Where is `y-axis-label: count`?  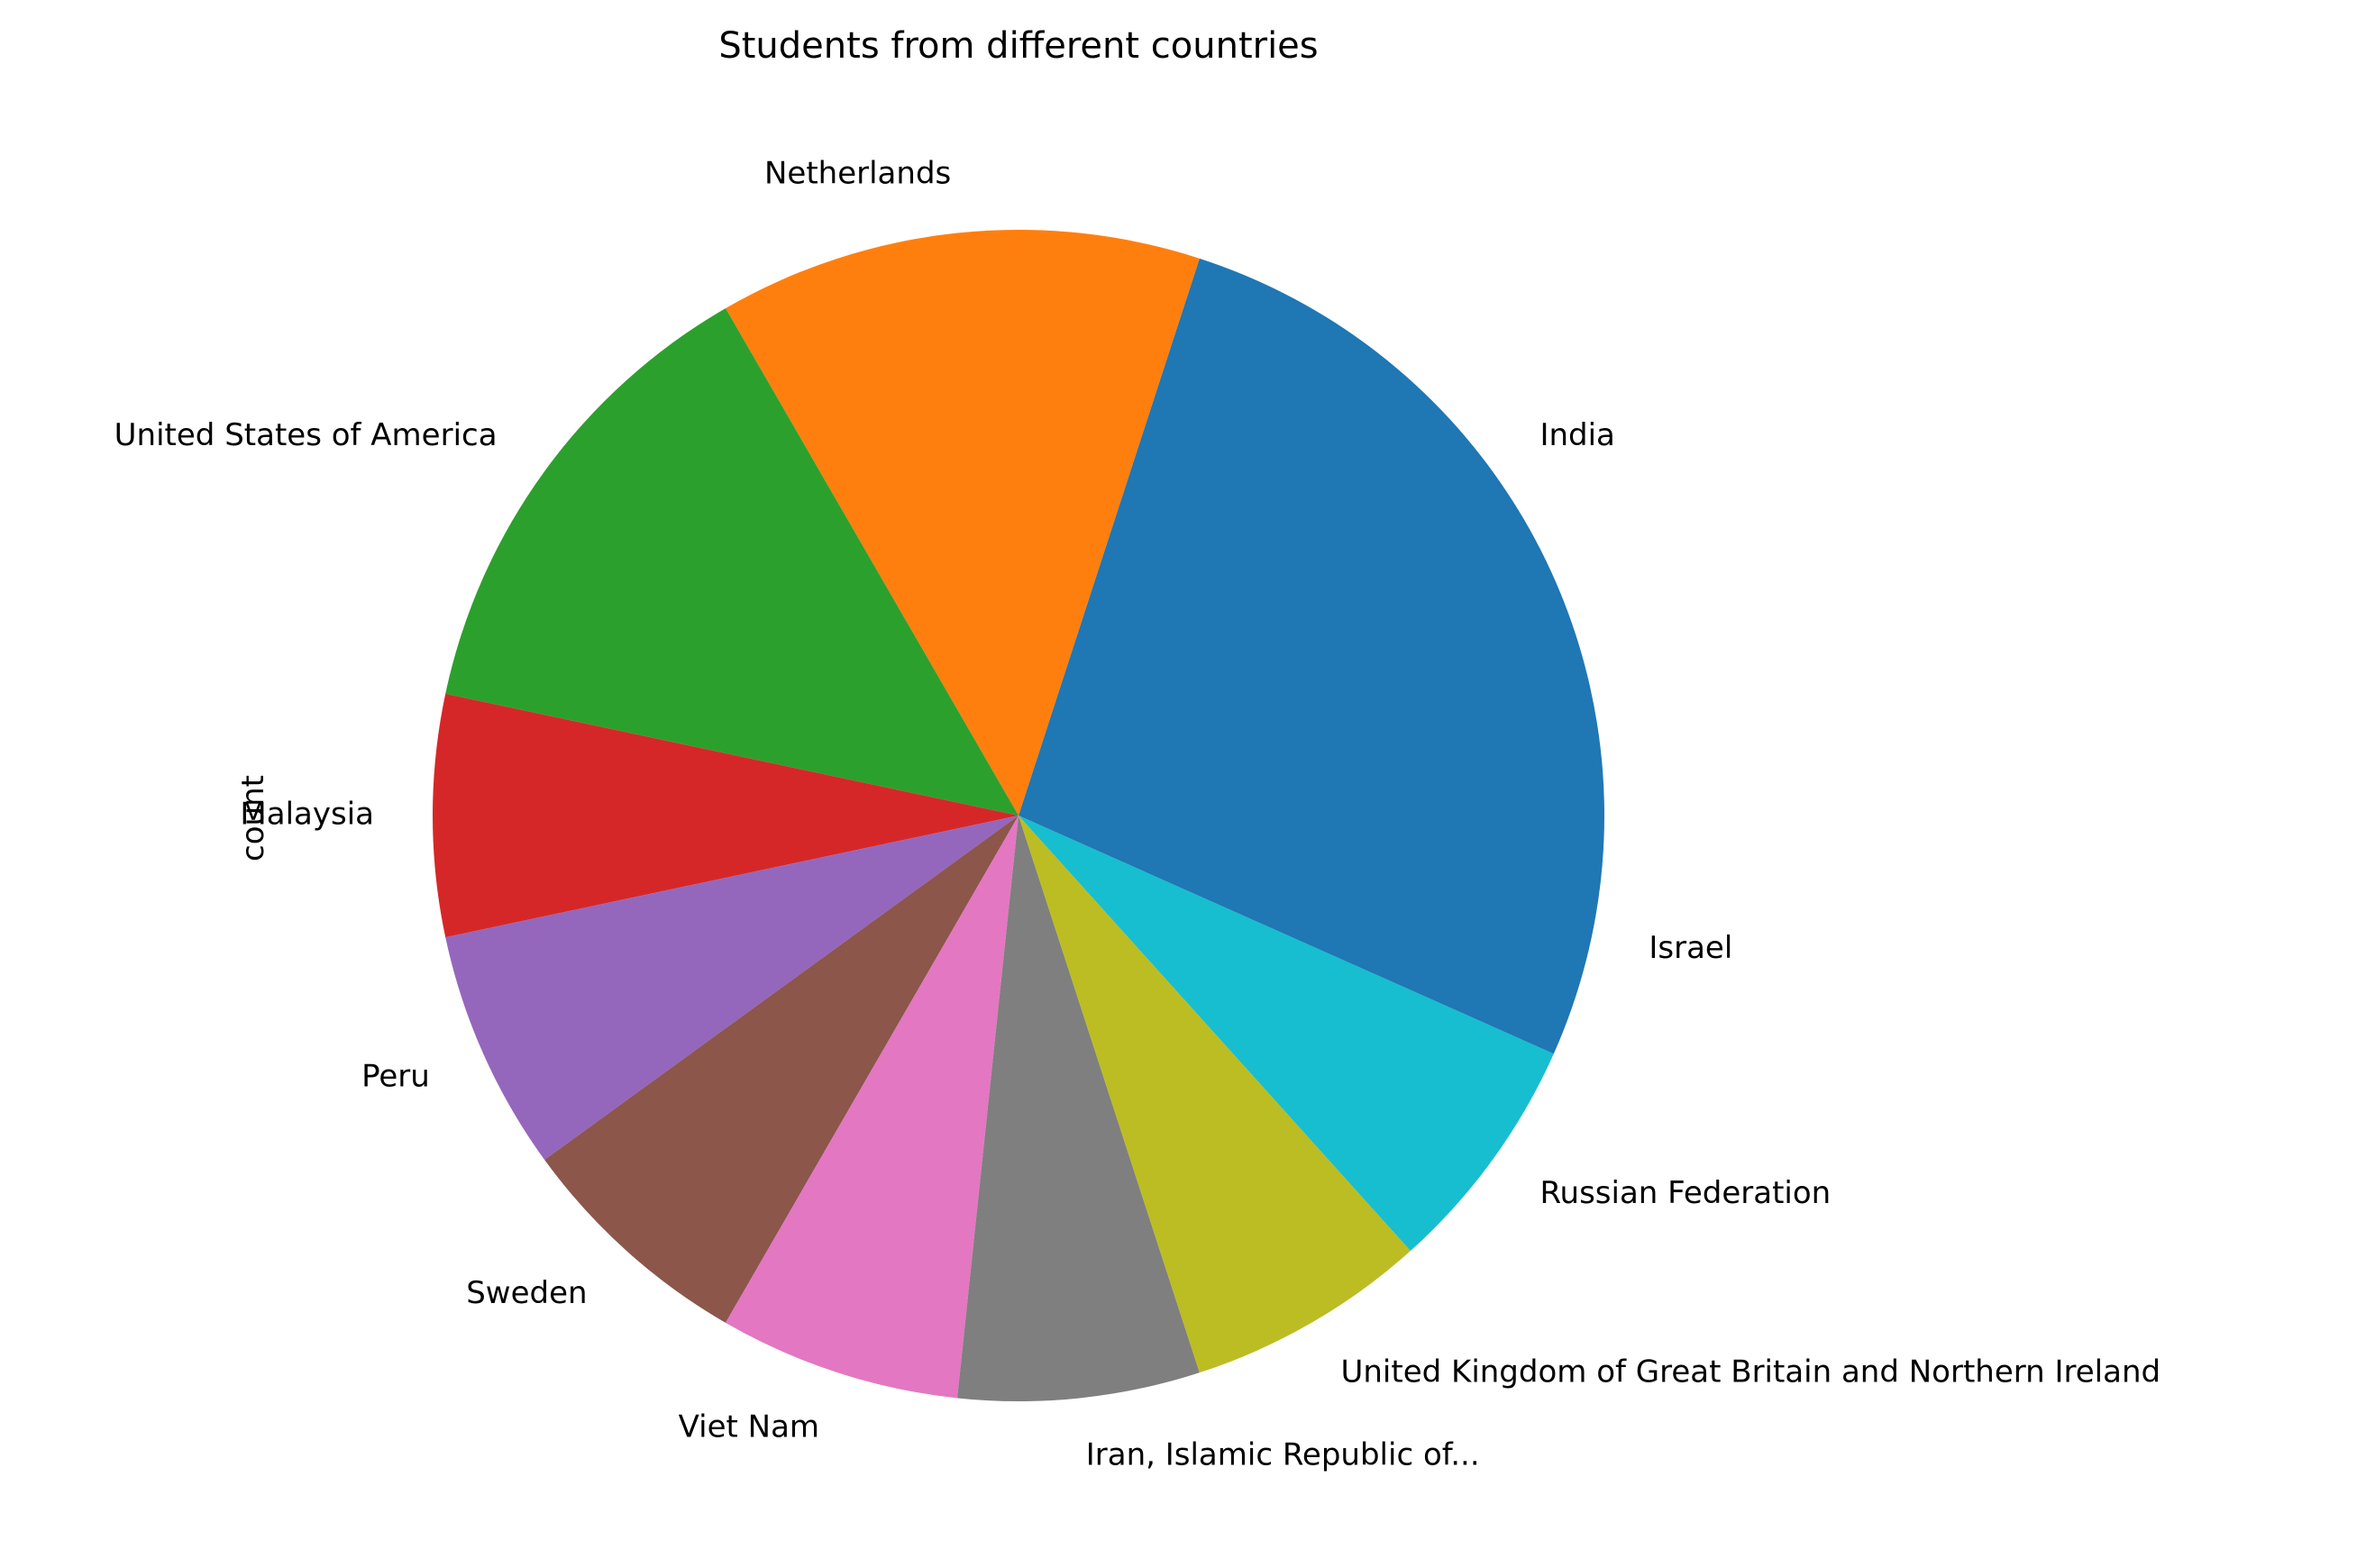 y-axis-label: count is located at coordinates (253, 818).